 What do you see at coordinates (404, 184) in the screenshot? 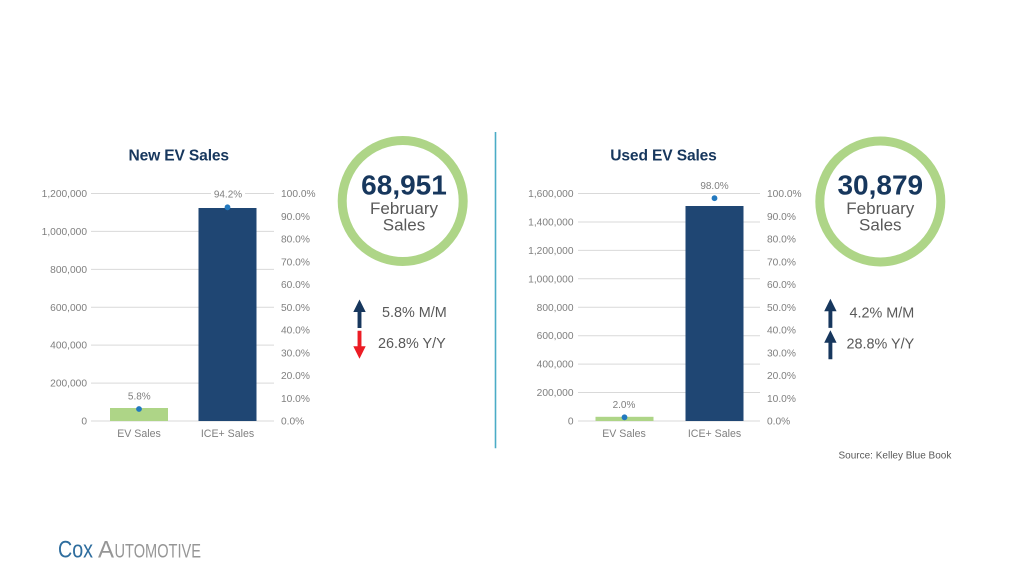
I see `svg-text: 68,951` at bounding box center [404, 184].